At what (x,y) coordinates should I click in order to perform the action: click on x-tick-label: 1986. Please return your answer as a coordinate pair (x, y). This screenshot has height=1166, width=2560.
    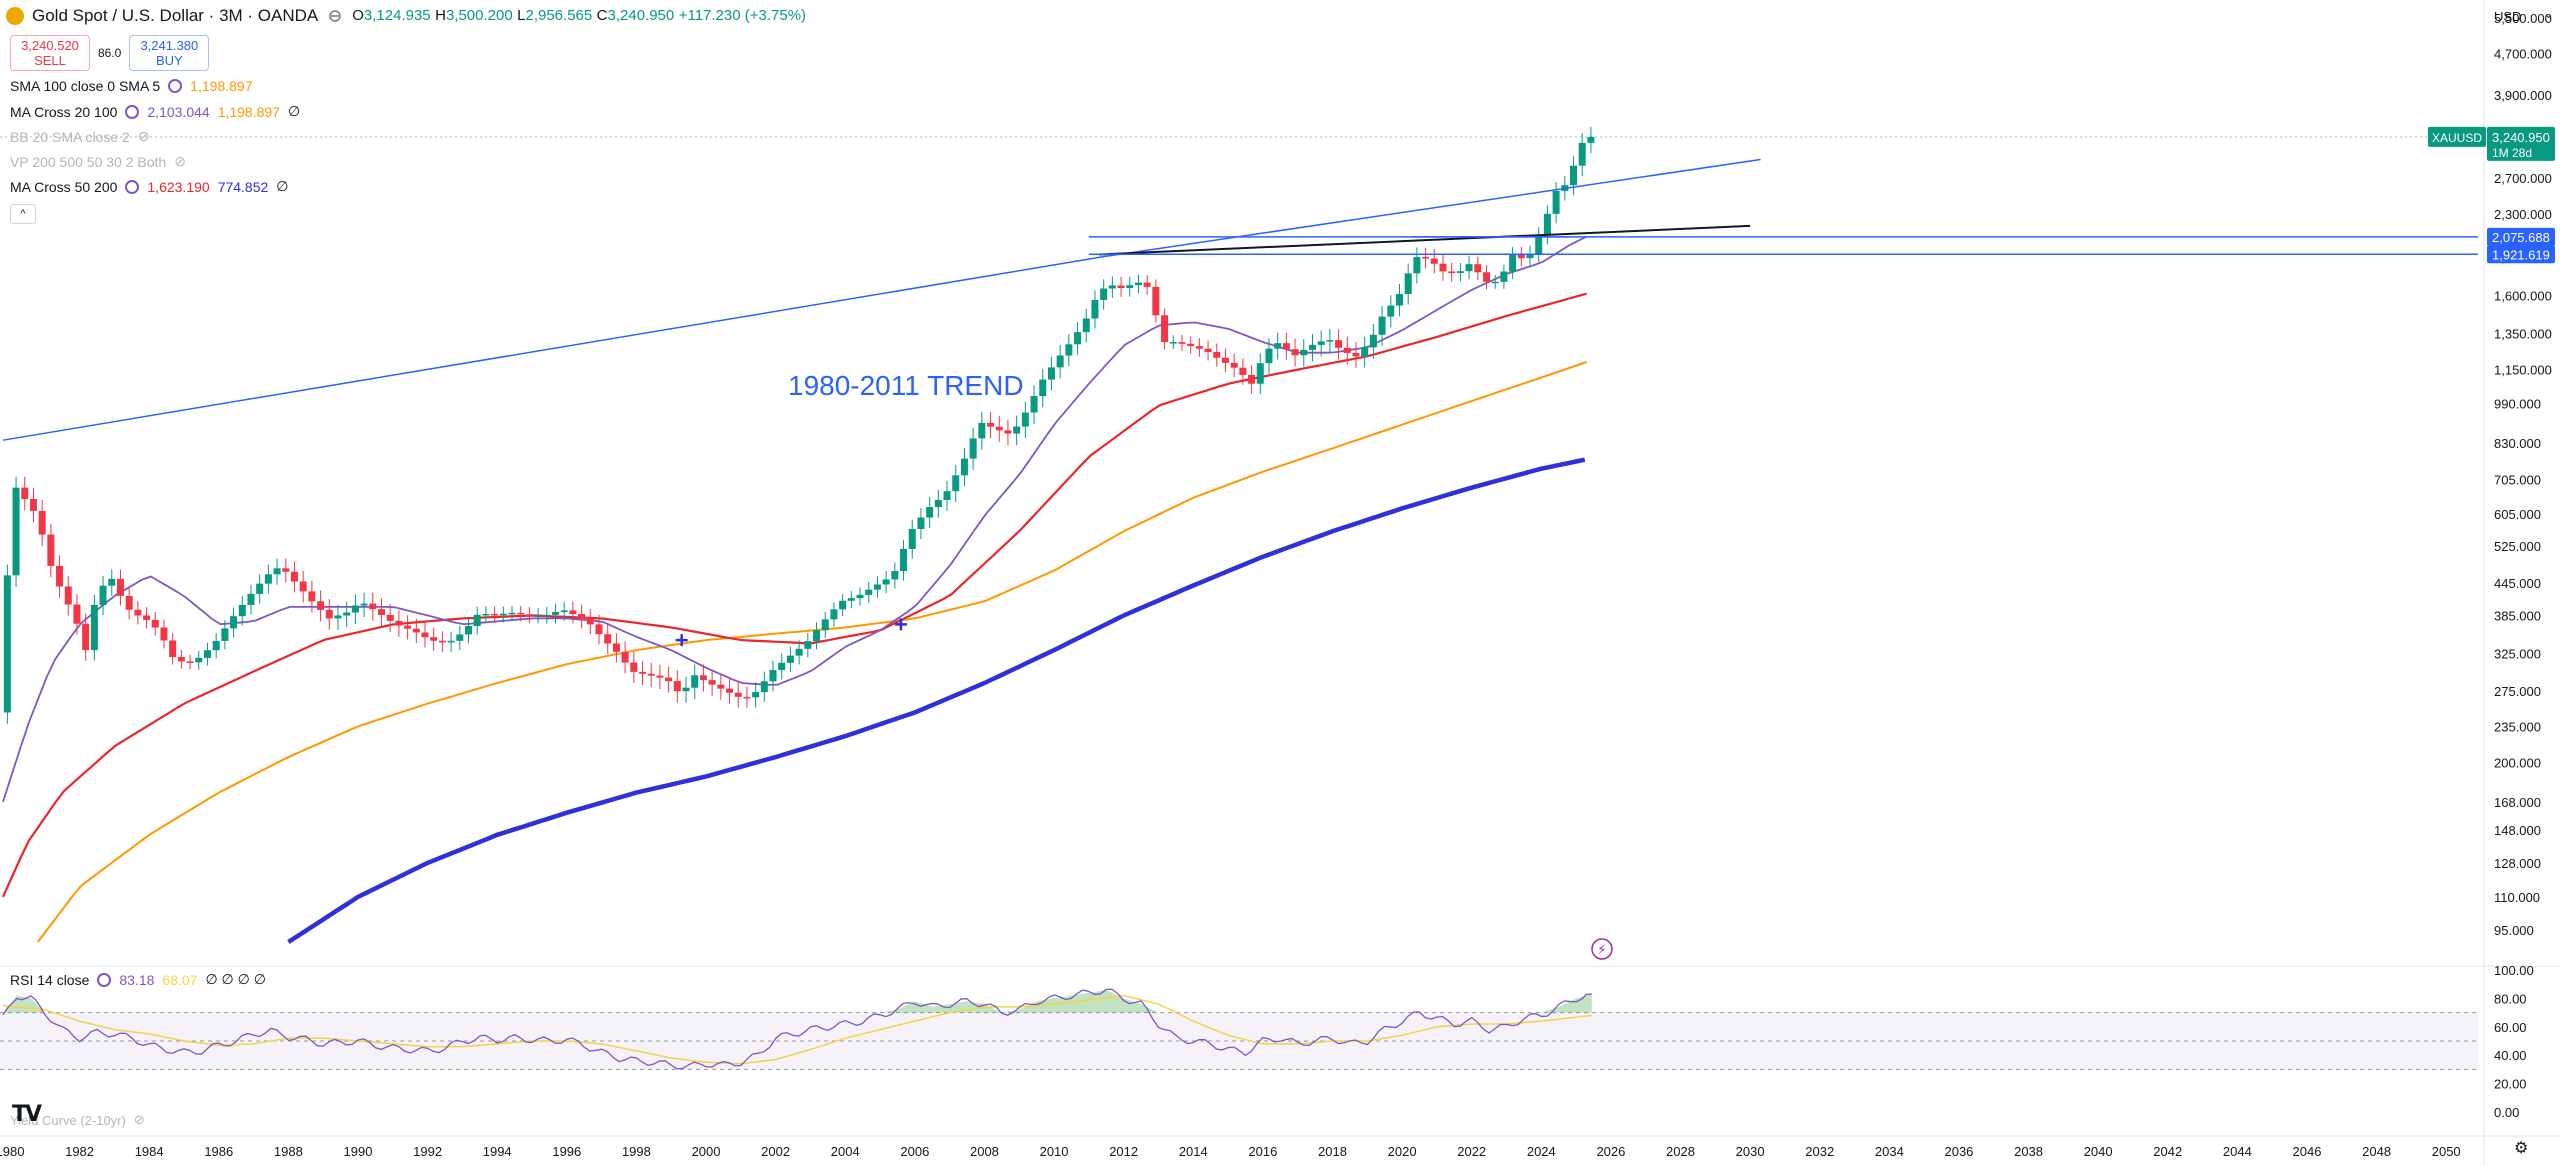
    Looking at the image, I should click on (218, 1151).